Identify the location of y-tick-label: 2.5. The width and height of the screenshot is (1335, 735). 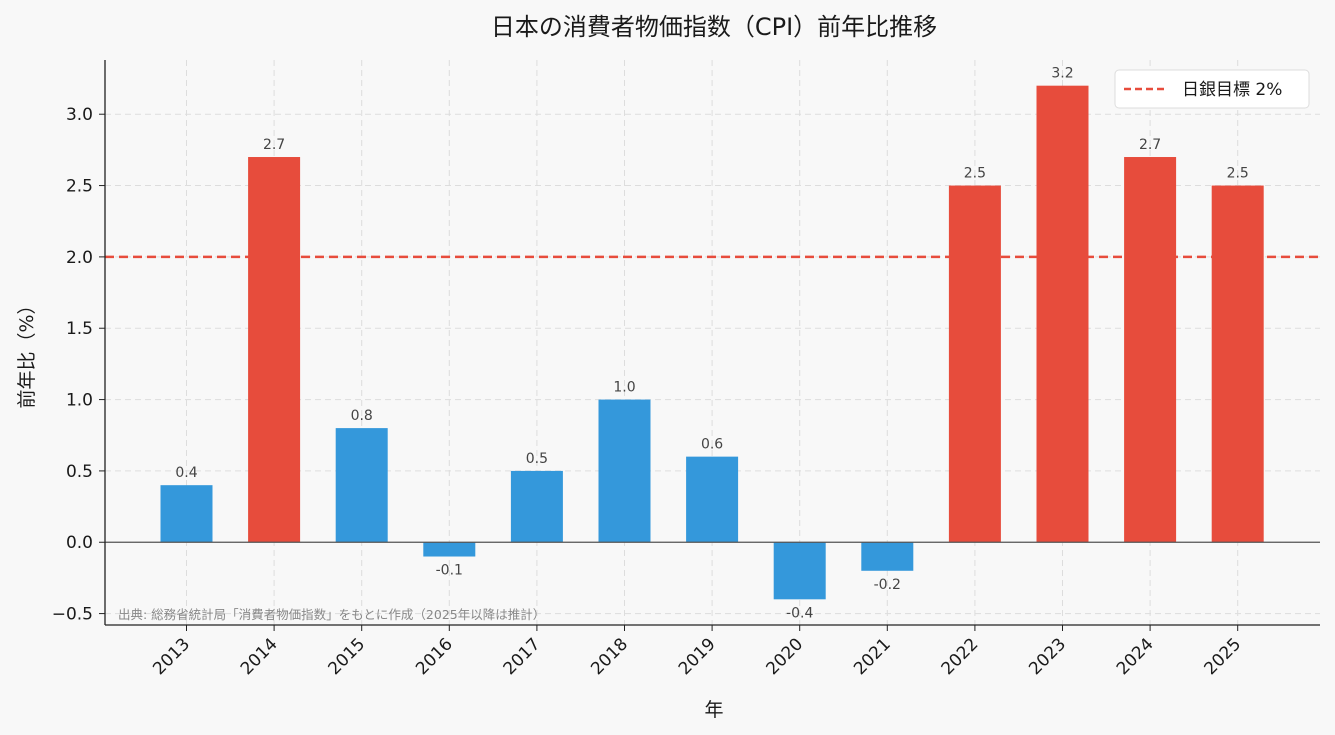
(79, 187).